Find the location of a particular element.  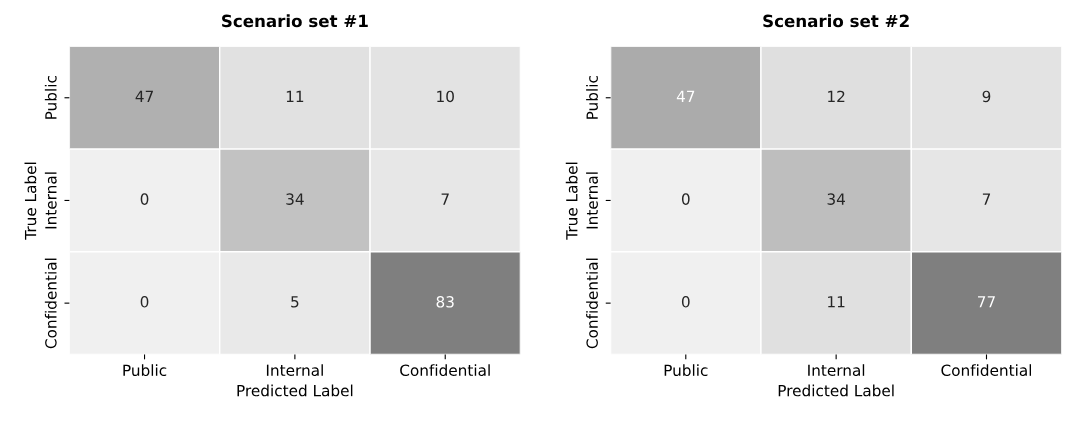

chart-title: Scenario set #1 is located at coordinates (295, 21).